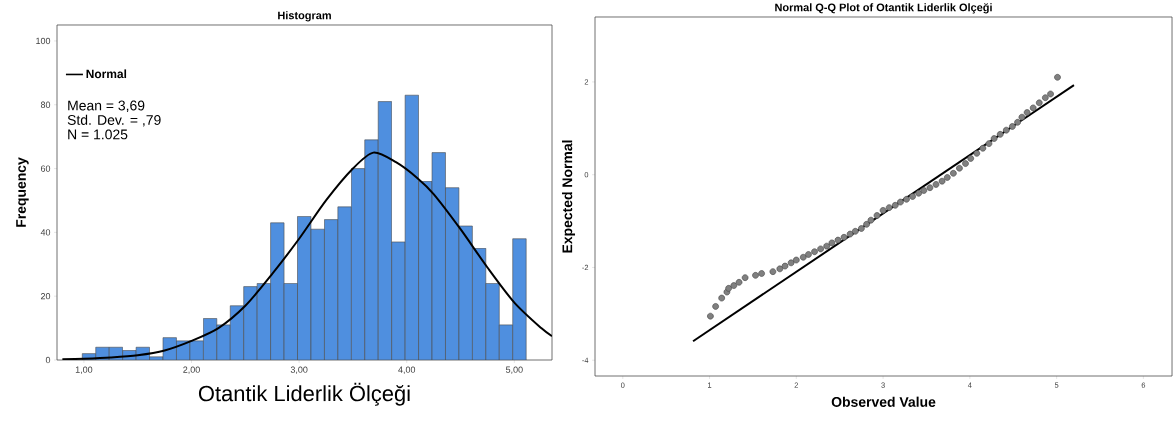  I want to click on y-tick-label: 40, so click(45, 232).